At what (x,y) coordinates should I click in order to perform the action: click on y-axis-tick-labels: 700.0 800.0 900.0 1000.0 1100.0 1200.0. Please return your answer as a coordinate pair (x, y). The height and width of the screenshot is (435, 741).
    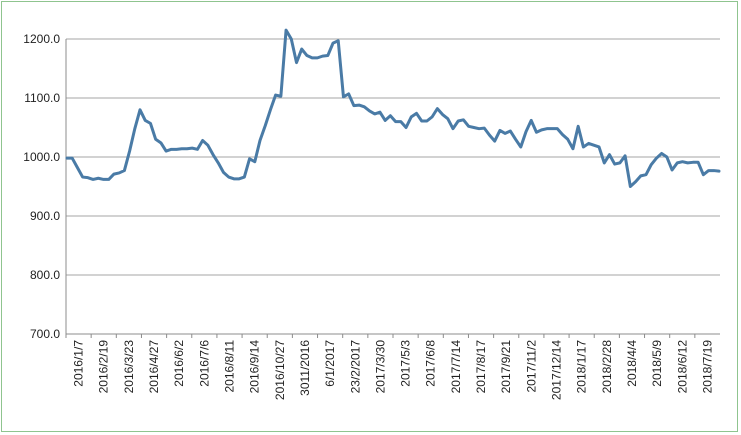
    Looking at the image, I should click on (41, 186).